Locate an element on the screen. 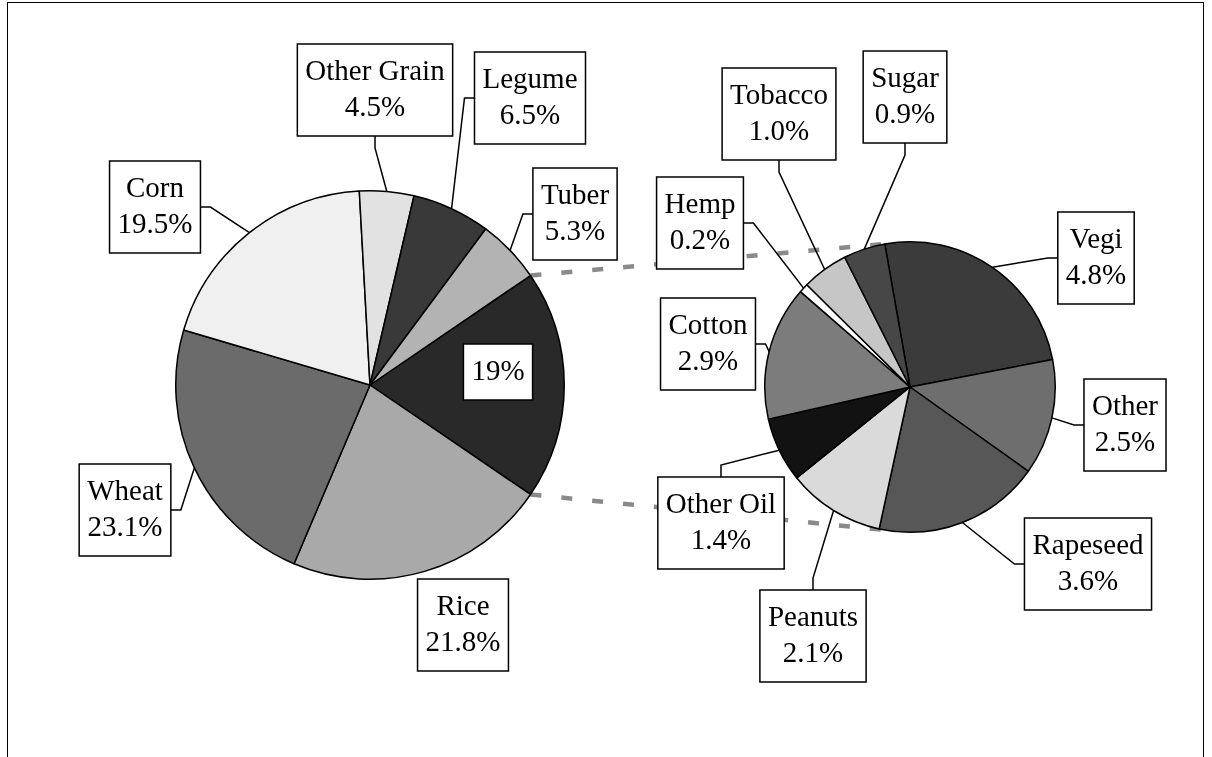 Image resolution: width=1212 pixels, height=757 pixels. data-label: 4.8% is located at coordinates (1096, 273).